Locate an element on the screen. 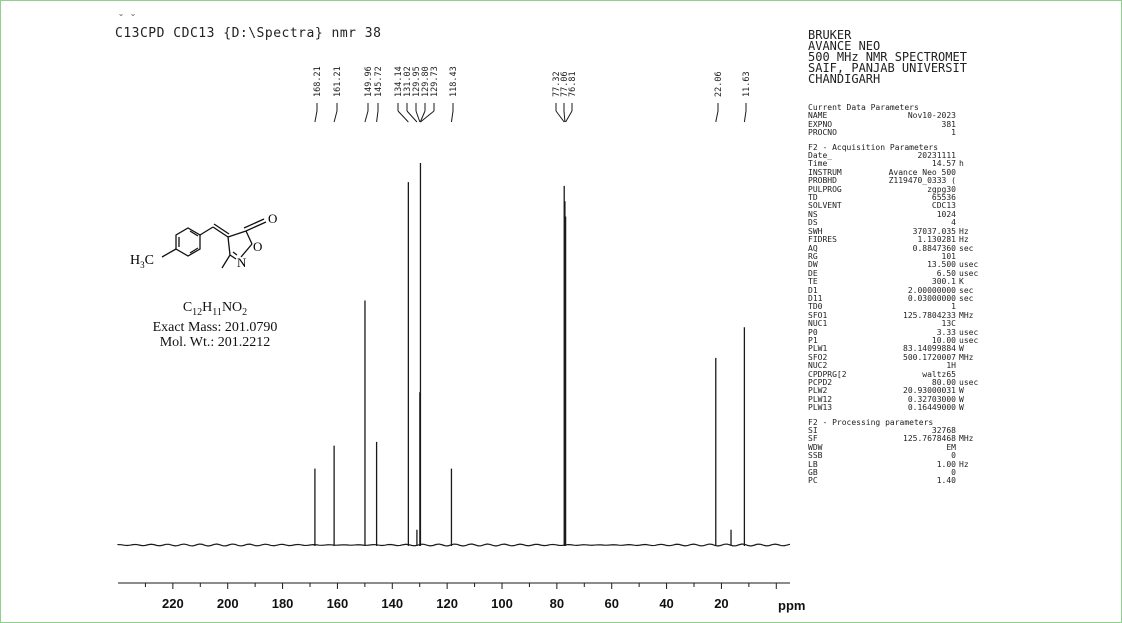 This screenshot has width=1122, height=623. peak-label: 129.73 is located at coordinates (435, 81).